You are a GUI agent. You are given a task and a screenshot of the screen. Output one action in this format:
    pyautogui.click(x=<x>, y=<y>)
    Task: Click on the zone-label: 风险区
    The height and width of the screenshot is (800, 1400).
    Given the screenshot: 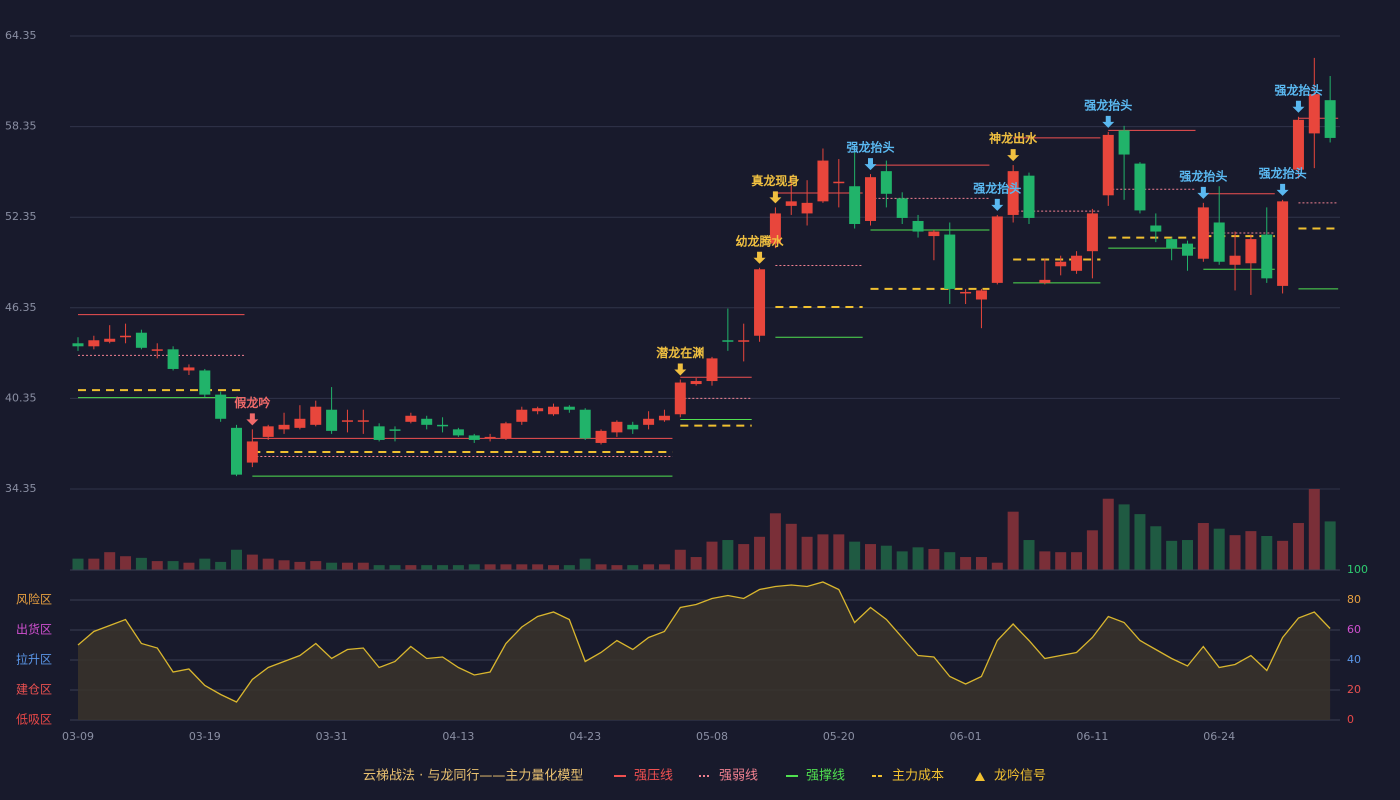 What is the action you would take?
    pyautogui.click(x=34, y=599)
    